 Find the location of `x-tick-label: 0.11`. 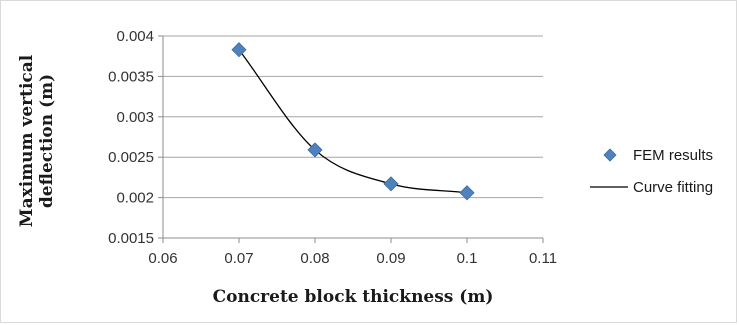

x-tick-label: 0.11 is located at coordinates (543, 258).